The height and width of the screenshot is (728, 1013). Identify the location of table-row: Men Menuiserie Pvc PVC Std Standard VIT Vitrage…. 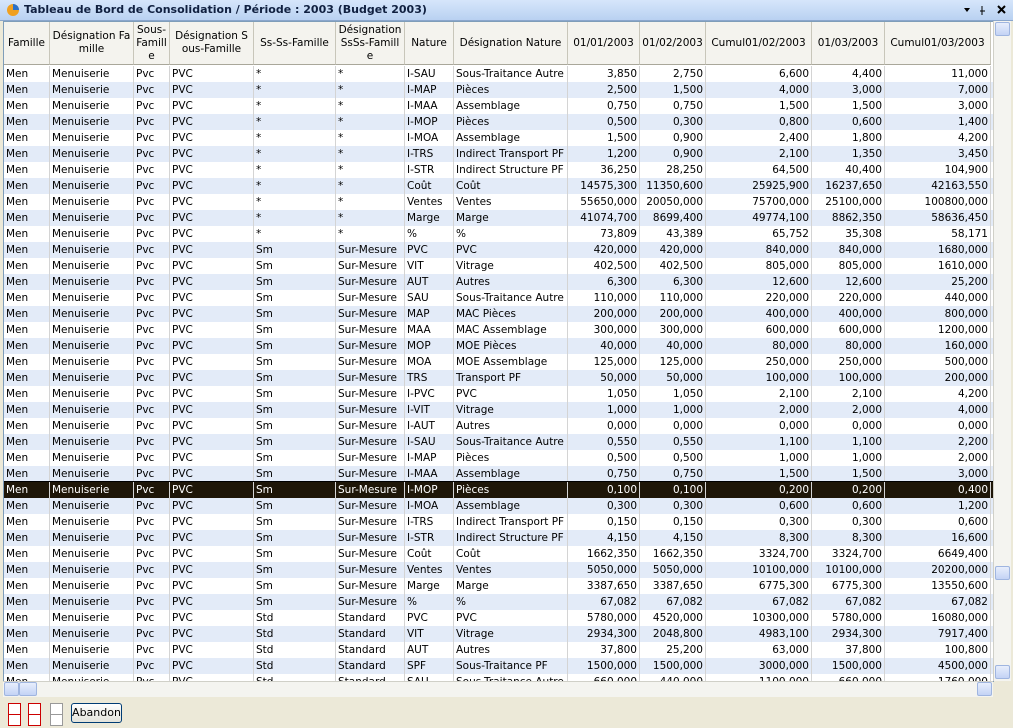
(498, 634).